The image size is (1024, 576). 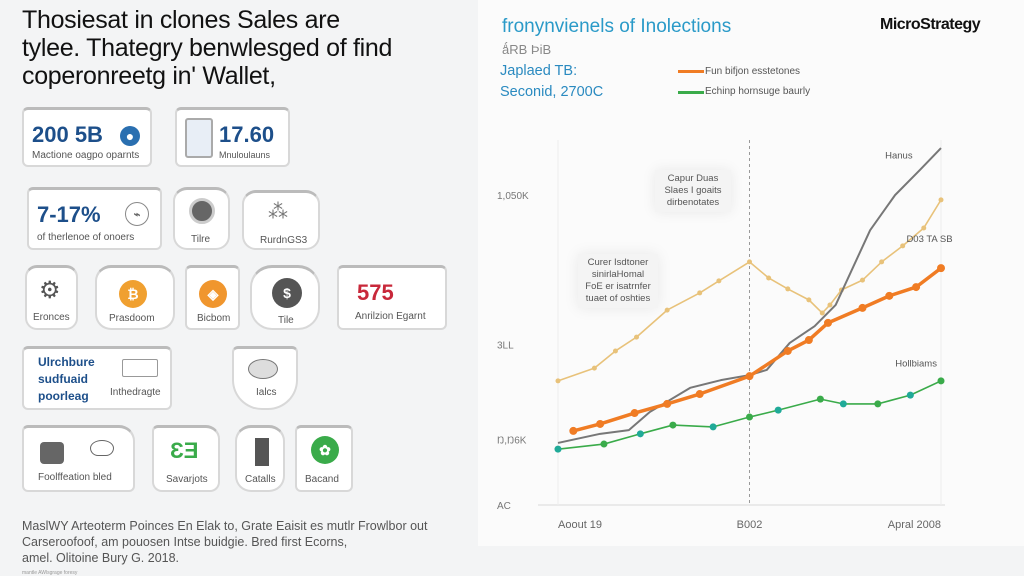 I want to click on card-label: Eronces, so click(x=51, y=317).